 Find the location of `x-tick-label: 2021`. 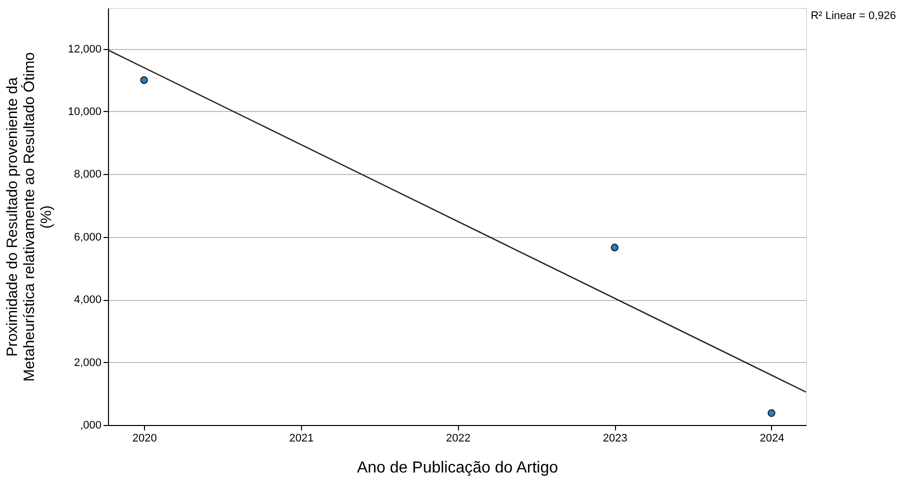

x-tick-label: 2021 is located at coordinates (301, 438).